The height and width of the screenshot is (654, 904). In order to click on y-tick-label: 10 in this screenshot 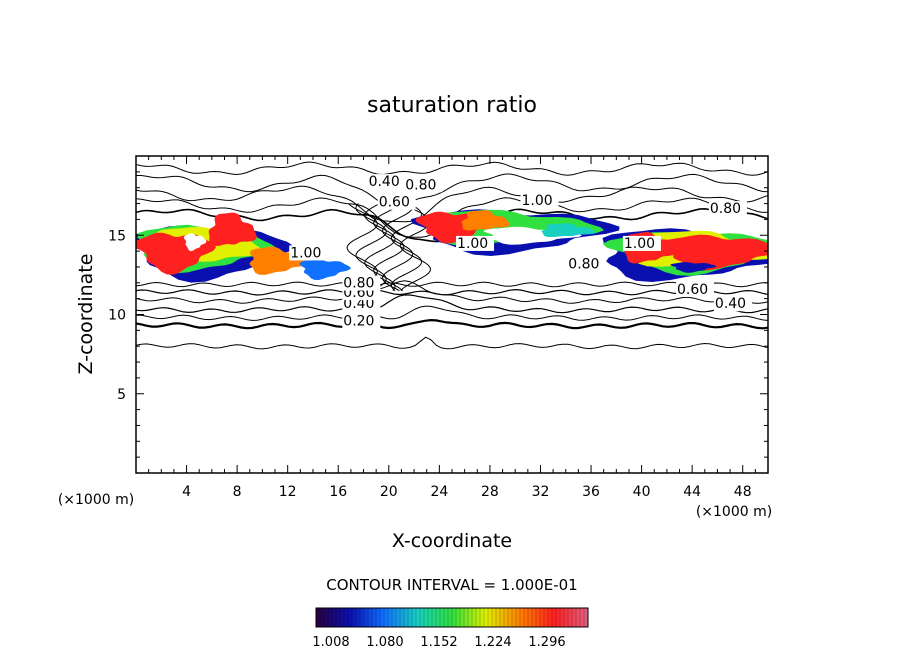, I will do `click(117, 316)`.